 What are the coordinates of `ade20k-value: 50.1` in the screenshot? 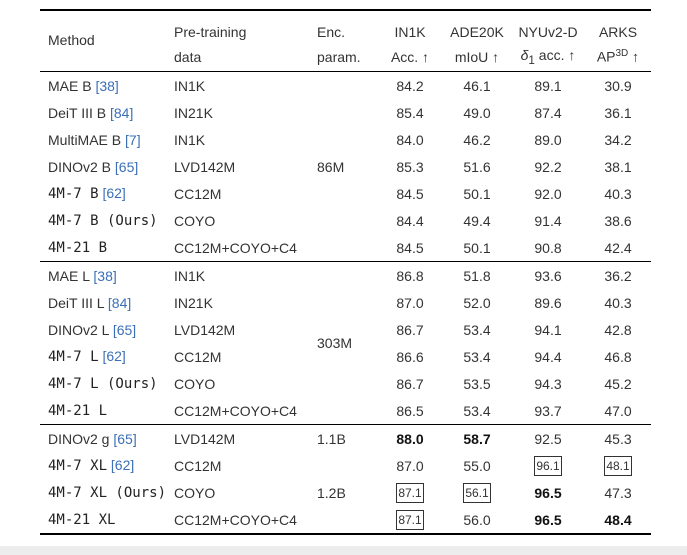 It's located at (477, 193).